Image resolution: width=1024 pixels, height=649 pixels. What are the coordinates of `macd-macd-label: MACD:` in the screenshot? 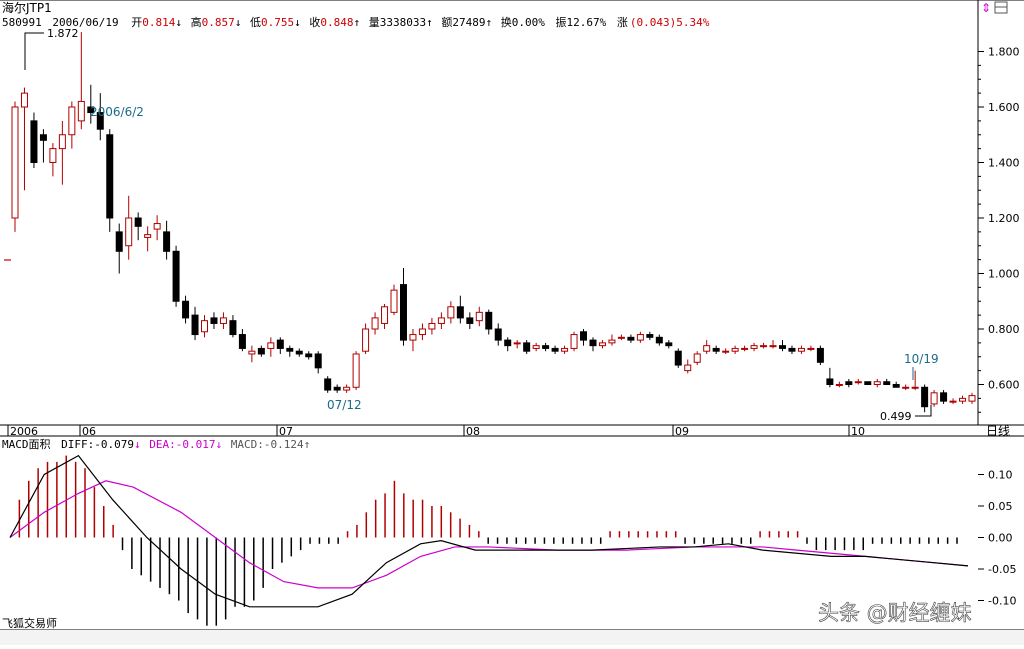 It's located at (247, 444).